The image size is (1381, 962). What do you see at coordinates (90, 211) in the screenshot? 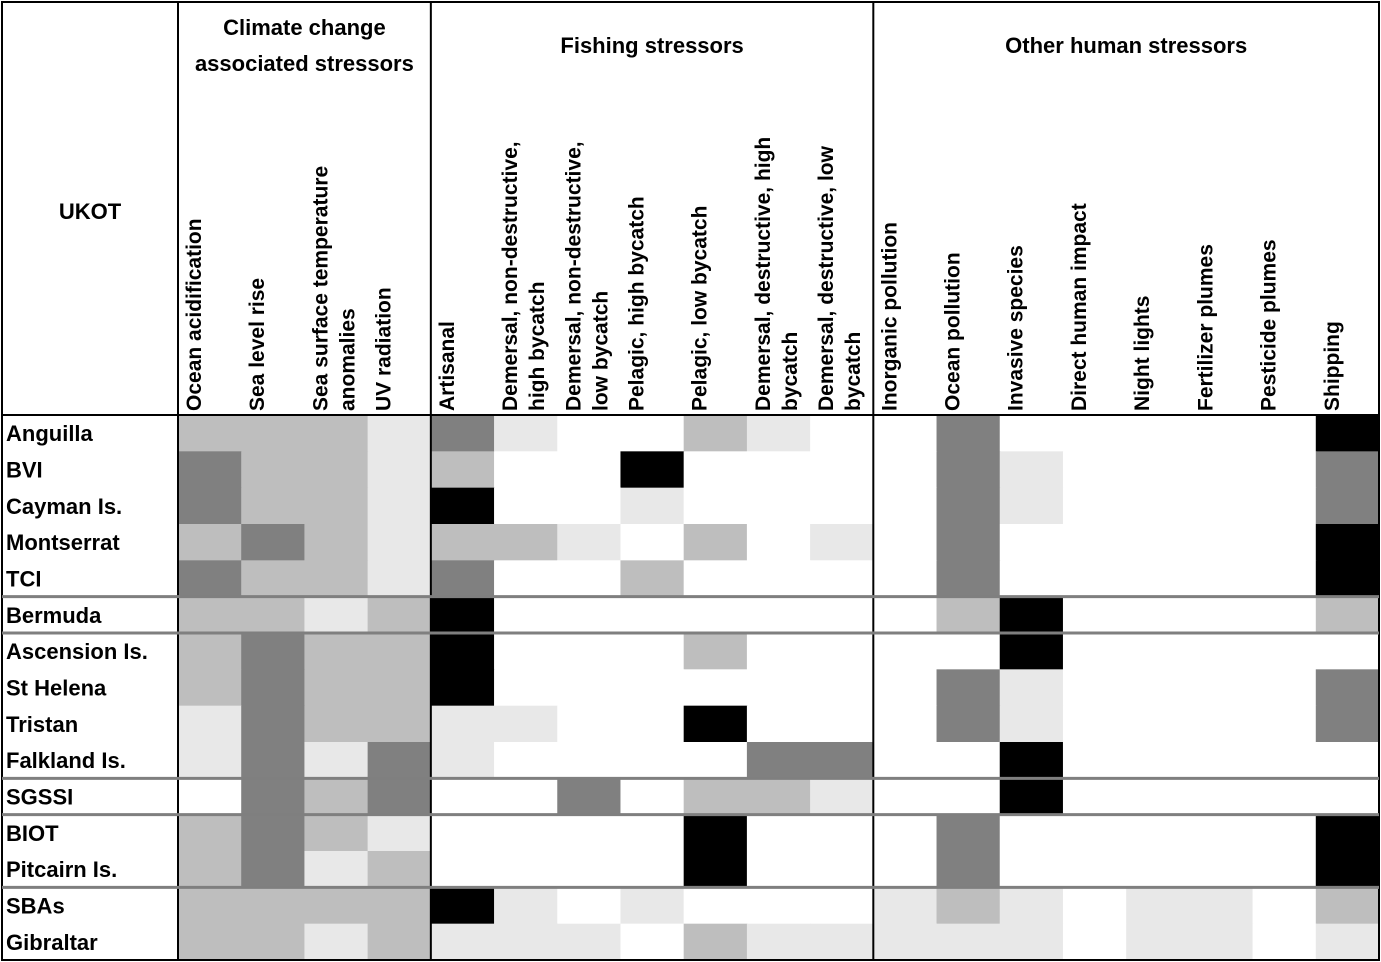
I see `row-header-label: UKOT` at bounding box center [90, 211].